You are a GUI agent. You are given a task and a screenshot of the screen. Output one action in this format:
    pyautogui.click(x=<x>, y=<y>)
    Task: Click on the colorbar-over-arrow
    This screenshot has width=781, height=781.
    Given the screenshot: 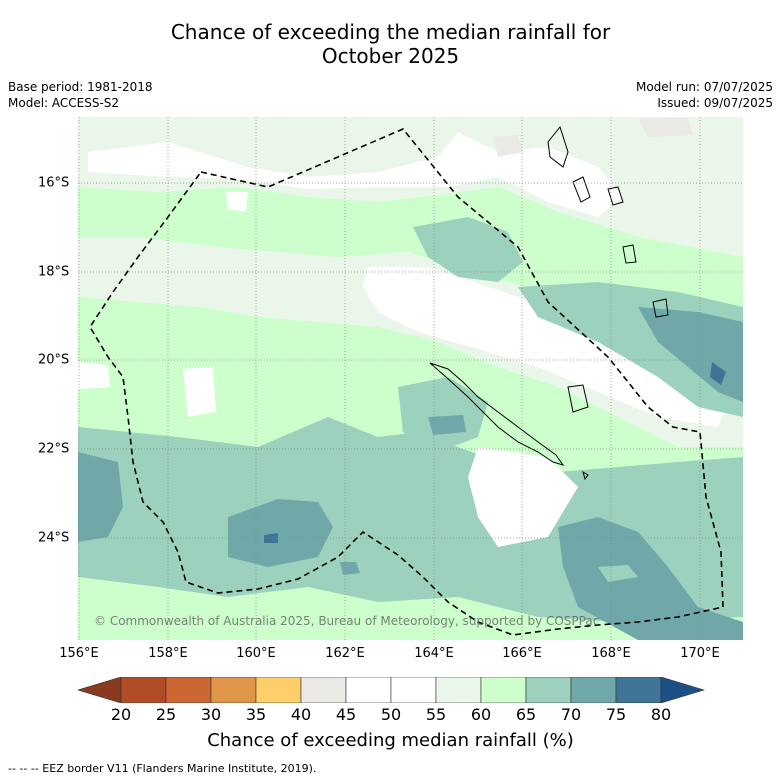 What is the action you would take?
    pyautogui.click(x=683, y=690)
    